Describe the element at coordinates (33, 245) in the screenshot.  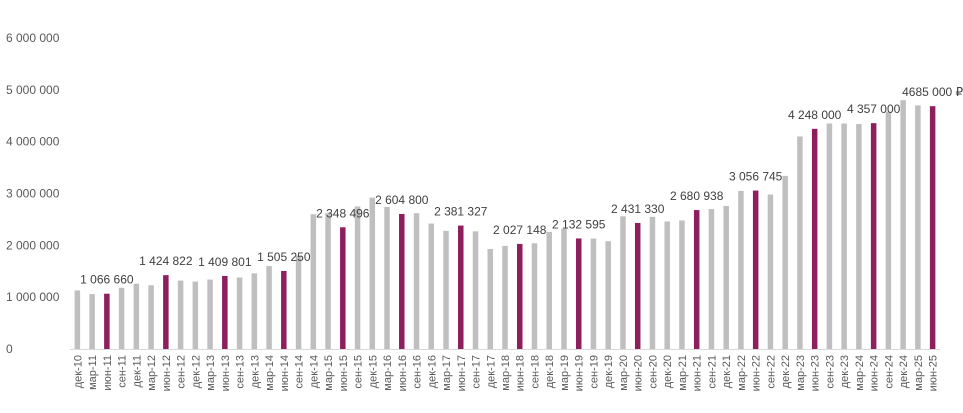
I see `y-tick-label: 2 000 000` at that location.